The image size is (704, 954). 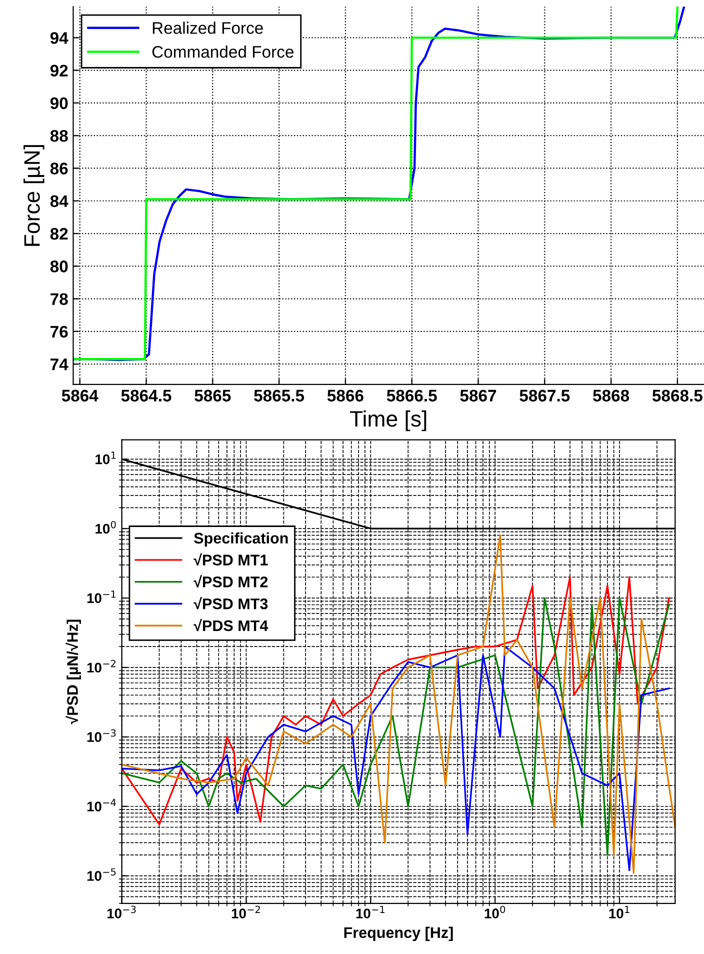 I want to click on y-tick-label: 10$^{1}$, so click(x=106, y=458).